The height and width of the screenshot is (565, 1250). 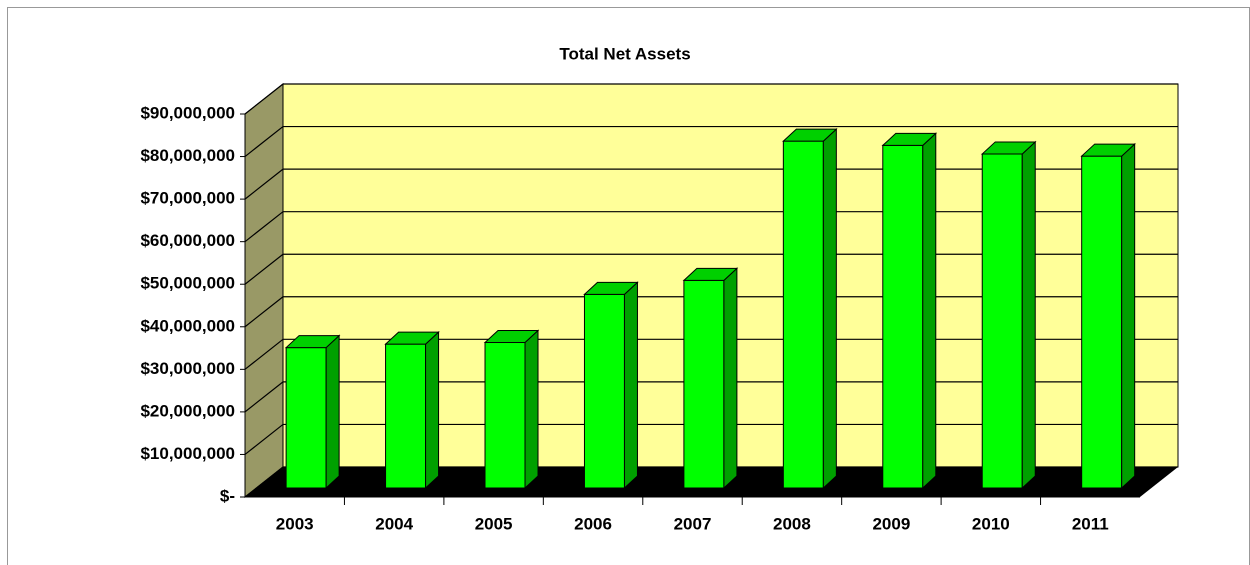 I want to click on y-tick-label: $50,000,000, so click(x=187, y=283).